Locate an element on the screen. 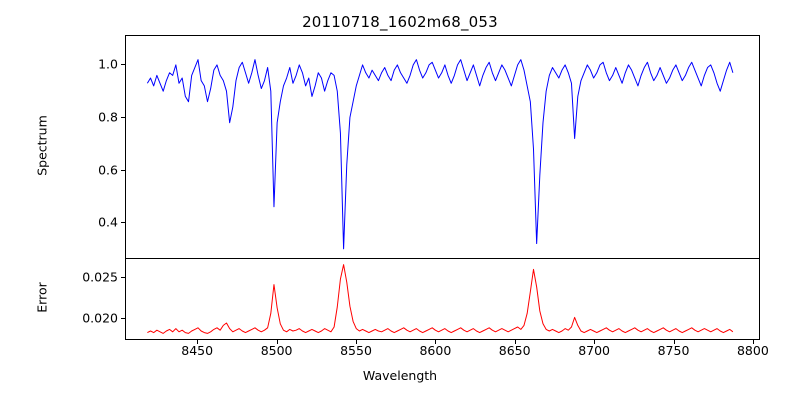  spectrum-y-ticklabel: 0.6 is located at coordinates (108, 170).